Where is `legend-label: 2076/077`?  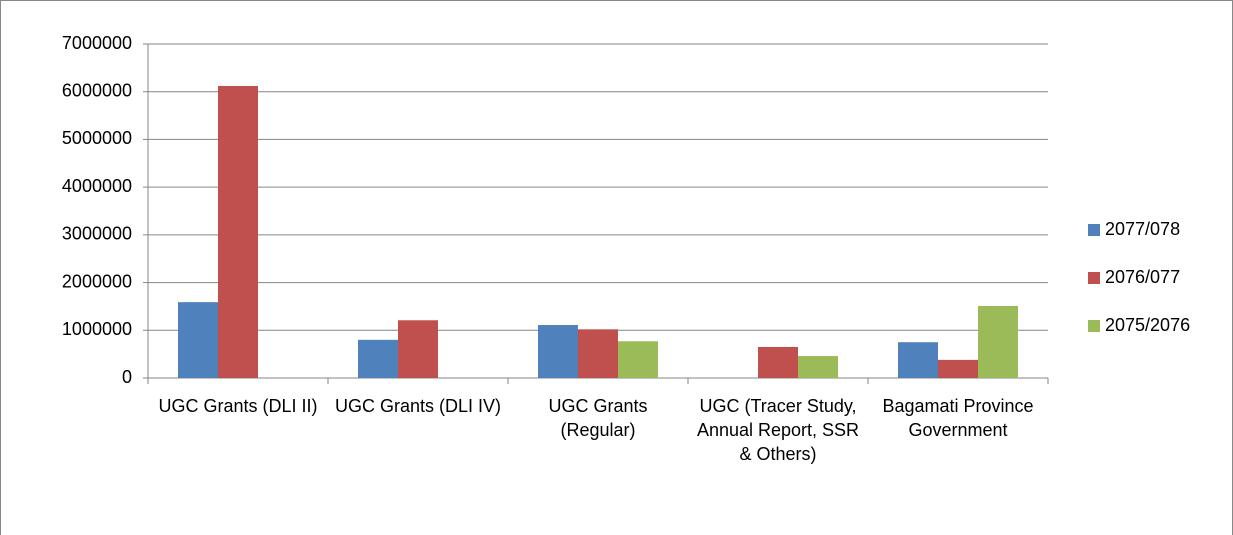 legend-label: 2076/077 is located at coordinates (1142, 277).